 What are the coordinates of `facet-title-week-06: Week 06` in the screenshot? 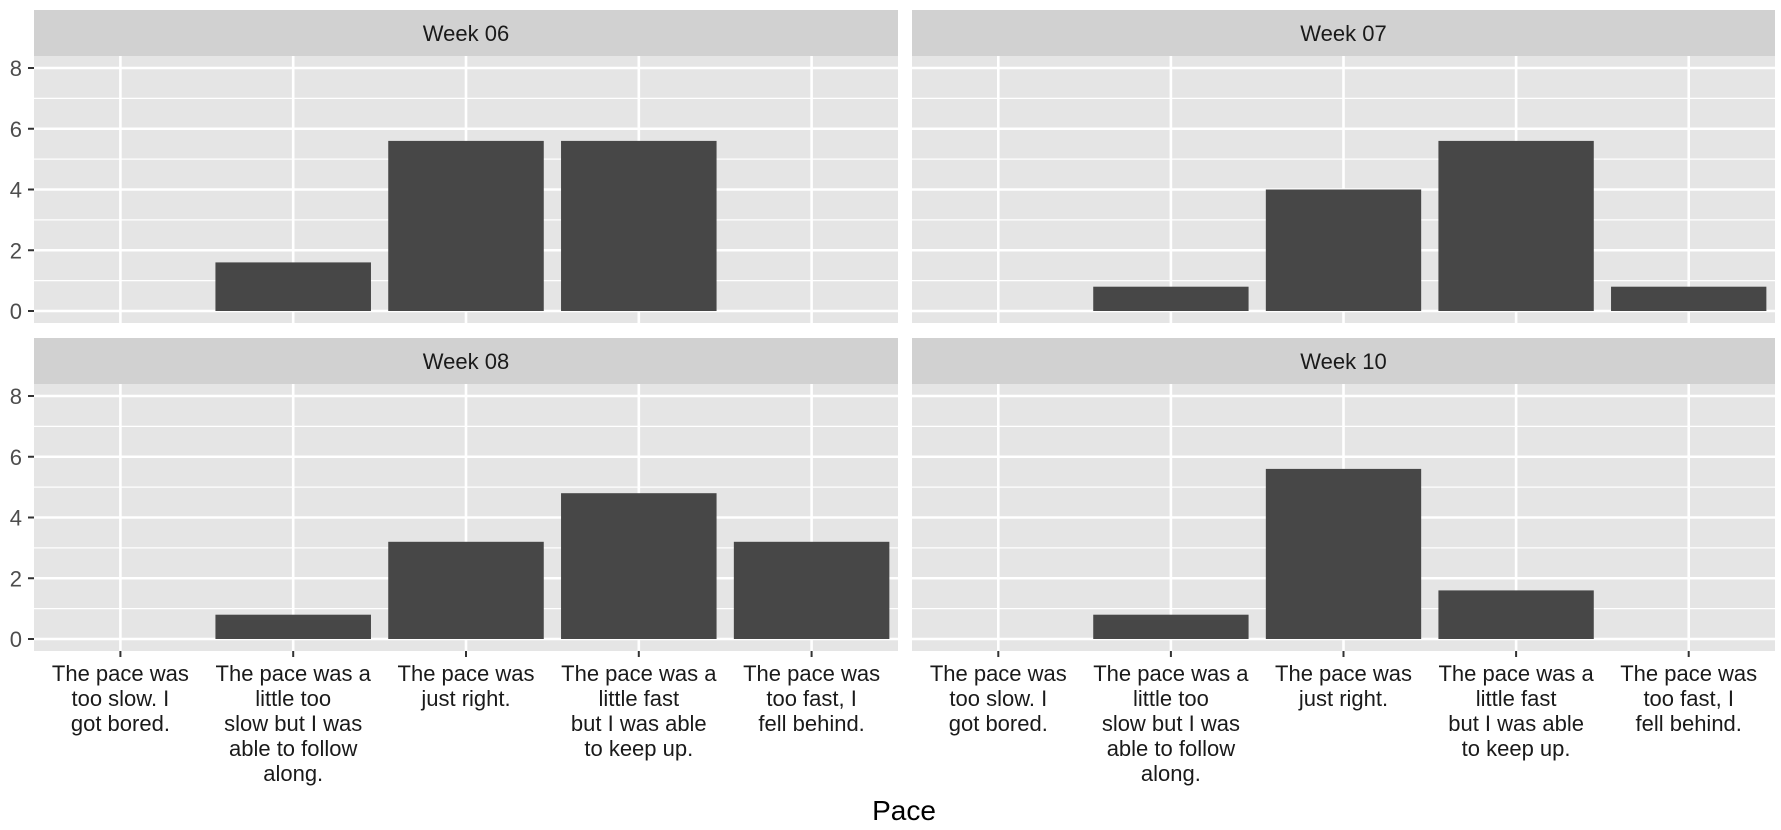 It's located at (466, 33).